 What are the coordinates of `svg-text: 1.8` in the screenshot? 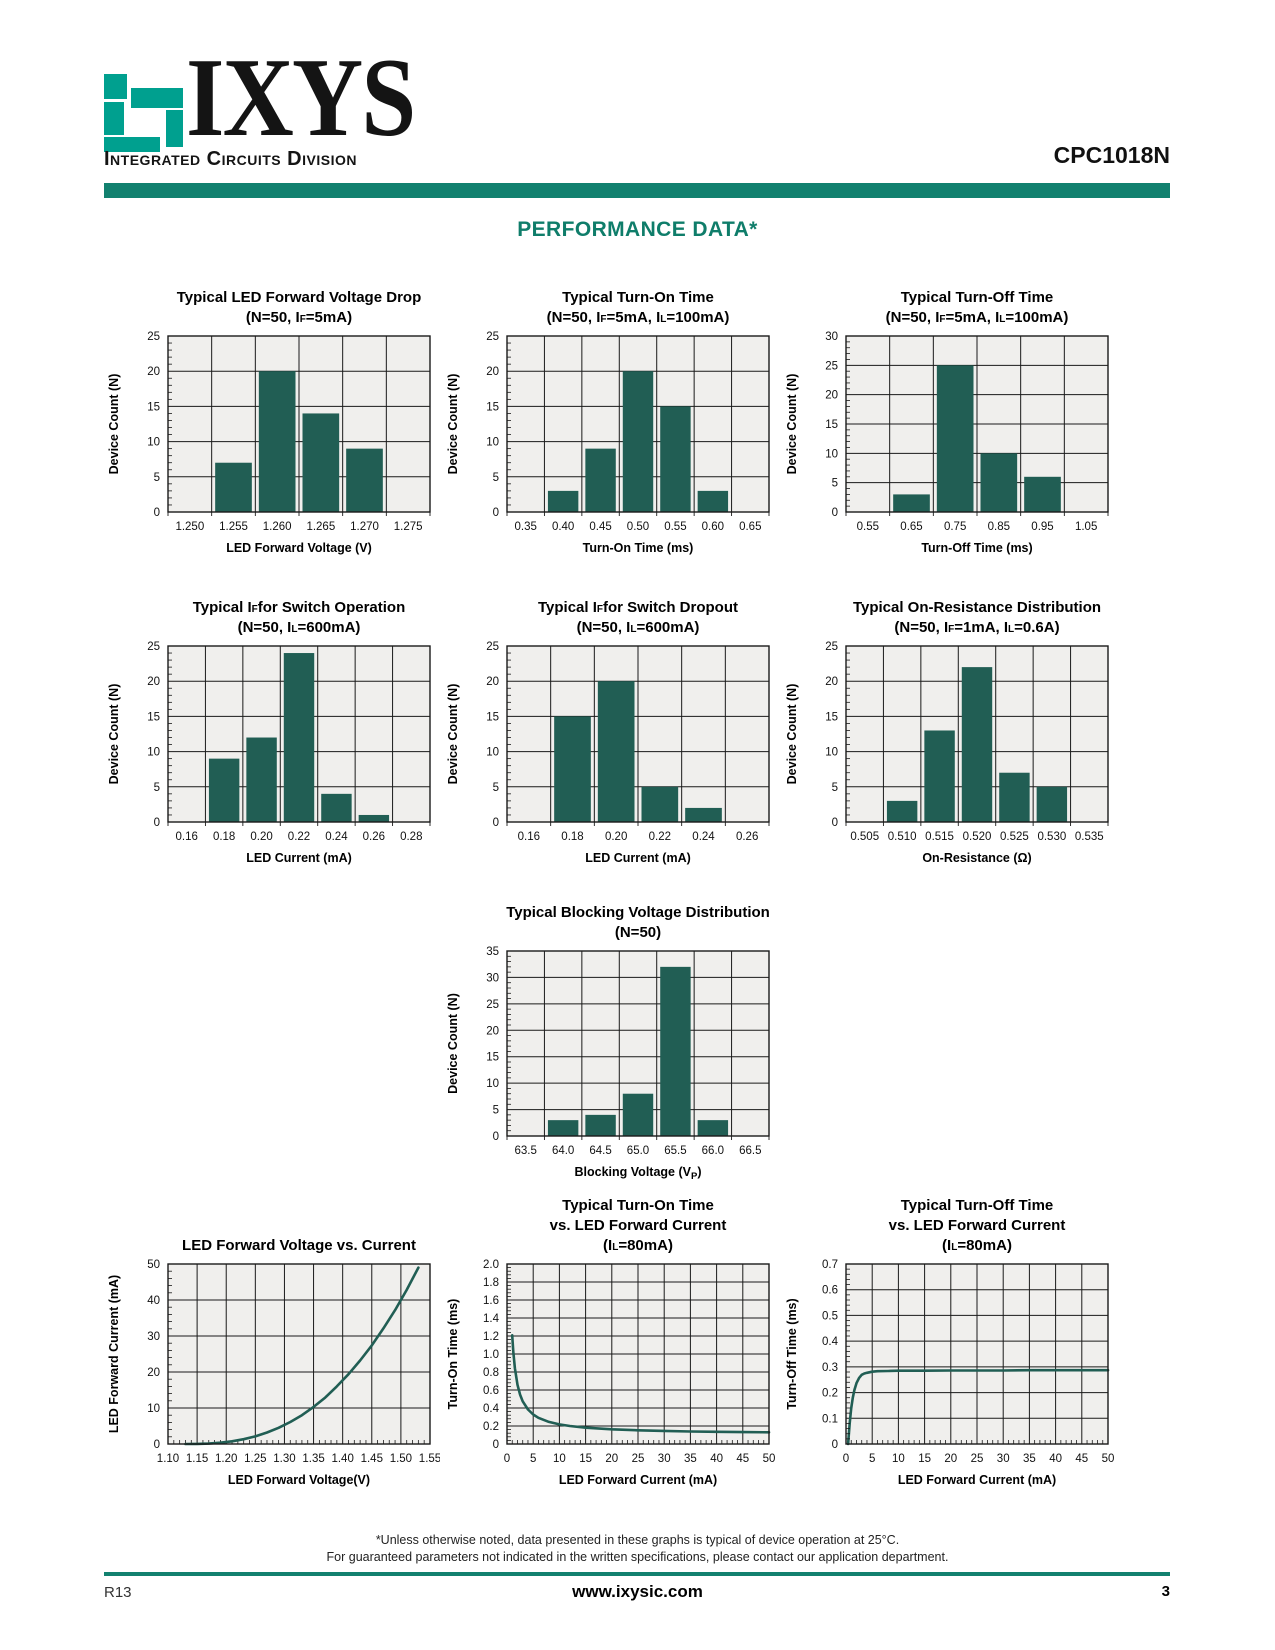 It's located at (491, 1283).